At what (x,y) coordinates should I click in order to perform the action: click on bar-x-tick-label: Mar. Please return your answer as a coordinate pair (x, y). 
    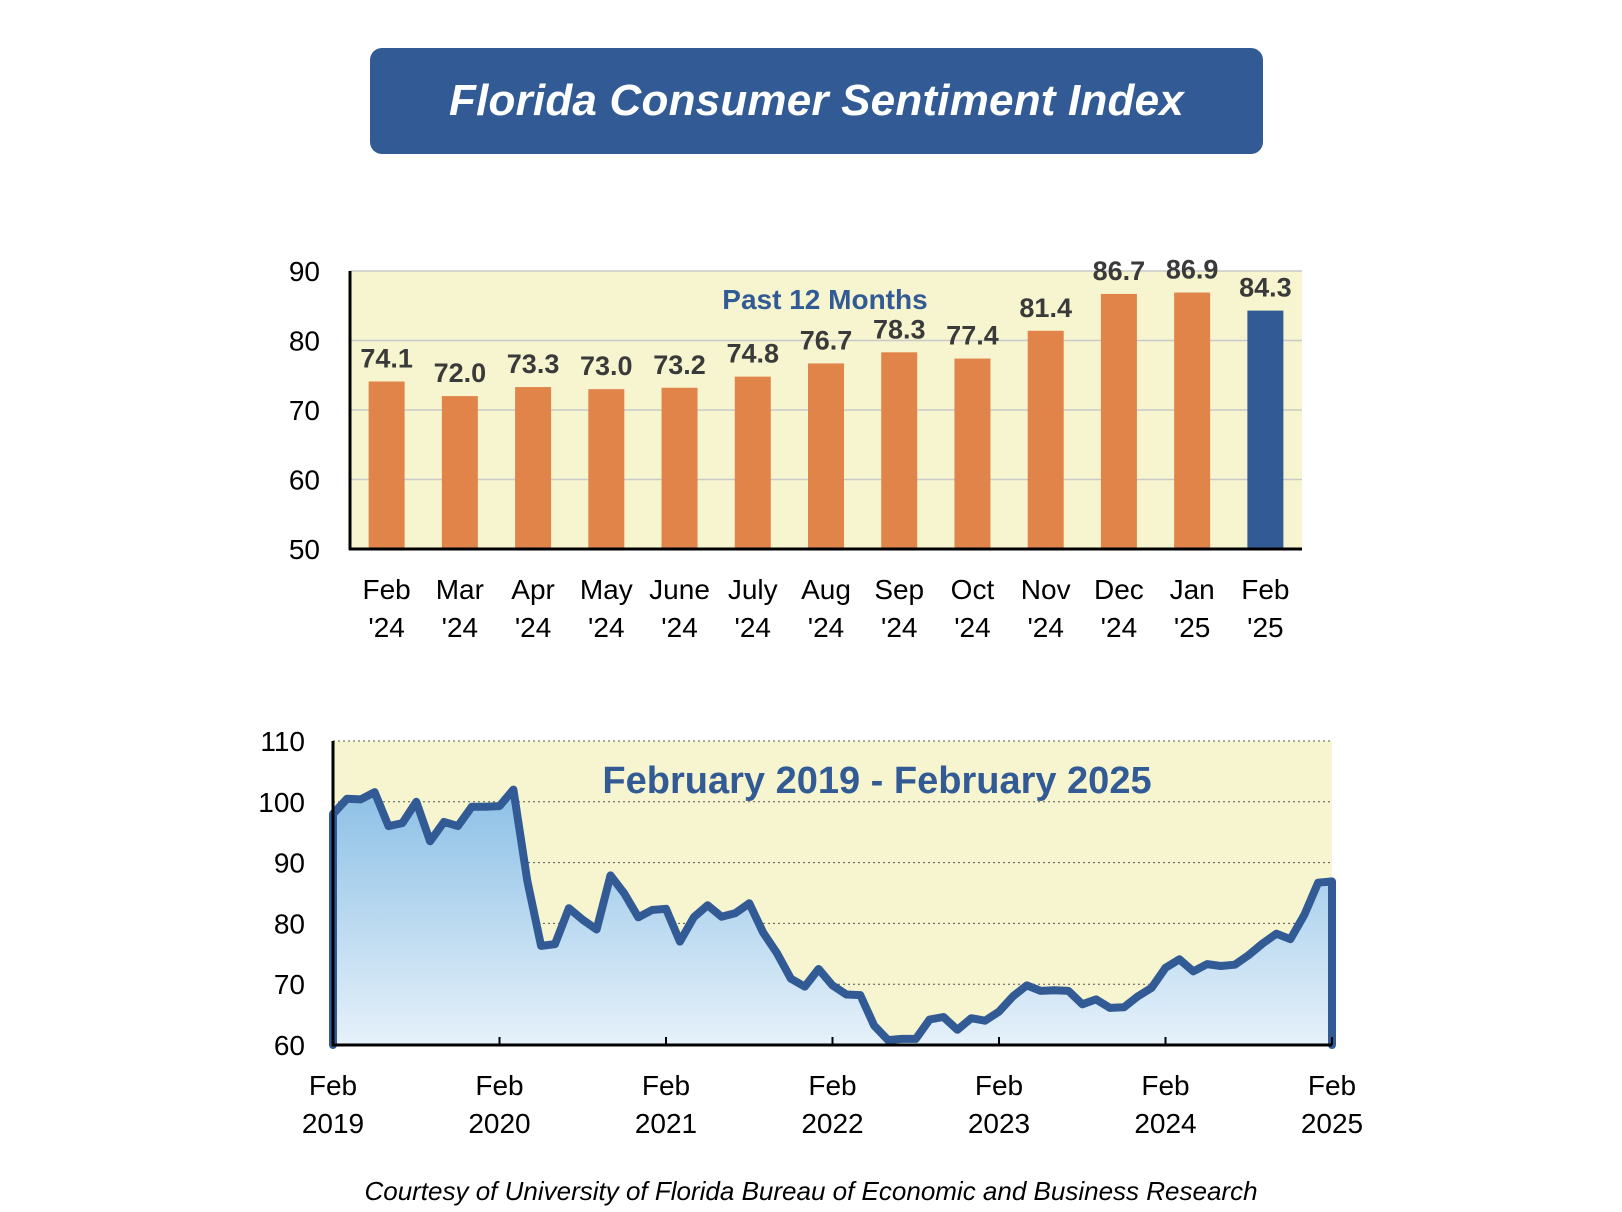
    Looking at the image, I should click on (460, 589).